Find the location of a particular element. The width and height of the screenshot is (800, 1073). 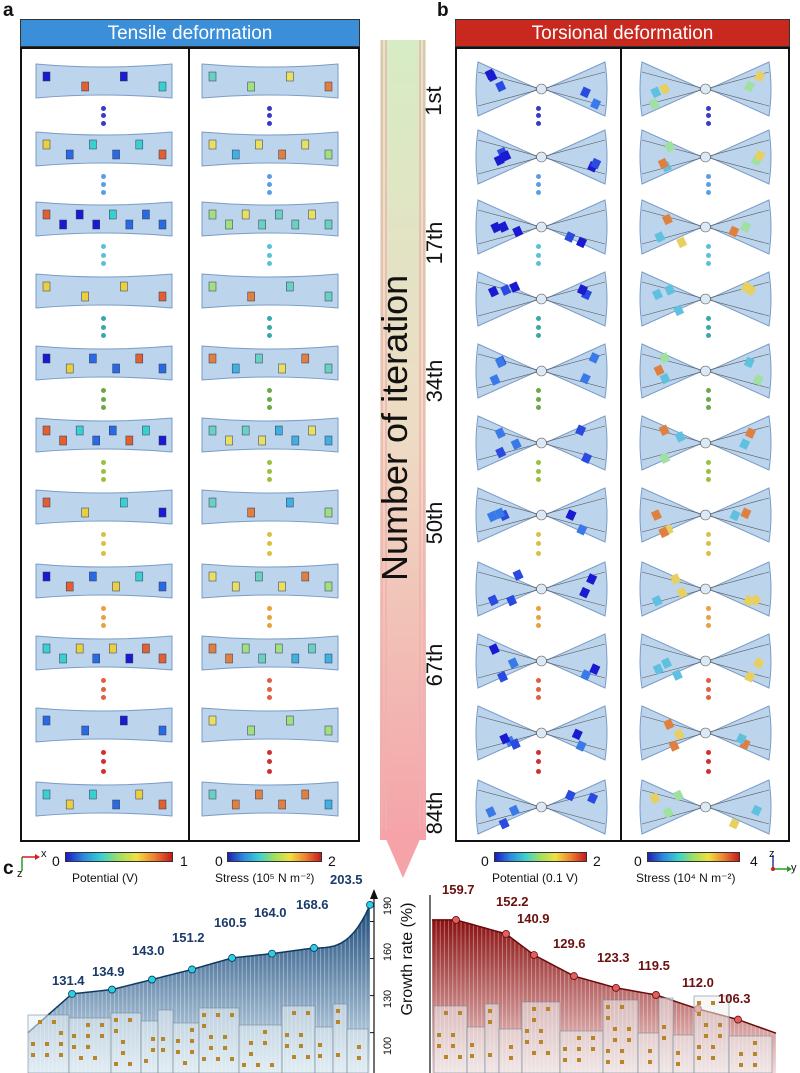

axis-x-label: x is located at coordinates (44, 854).